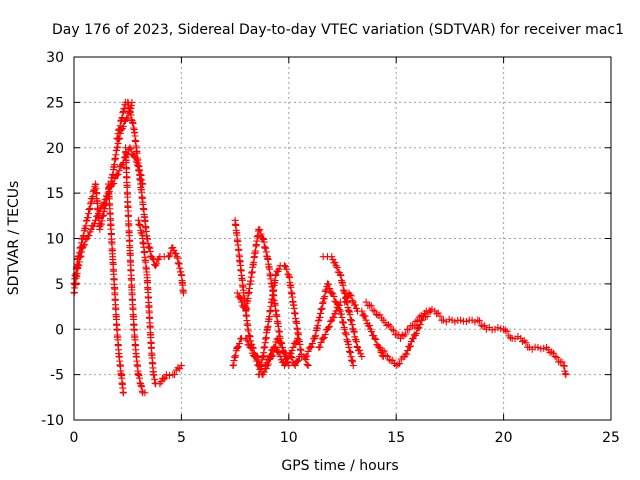  Describe the element at coordinates (55, 194) in the screenshot. I see `y-tick-label: 15` at that location.